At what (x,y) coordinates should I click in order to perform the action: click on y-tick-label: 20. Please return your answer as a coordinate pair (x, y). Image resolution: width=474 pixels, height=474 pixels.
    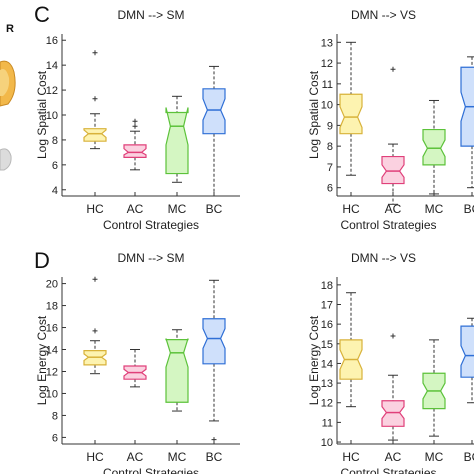
    Looking at the image, I should click on (52, 285).